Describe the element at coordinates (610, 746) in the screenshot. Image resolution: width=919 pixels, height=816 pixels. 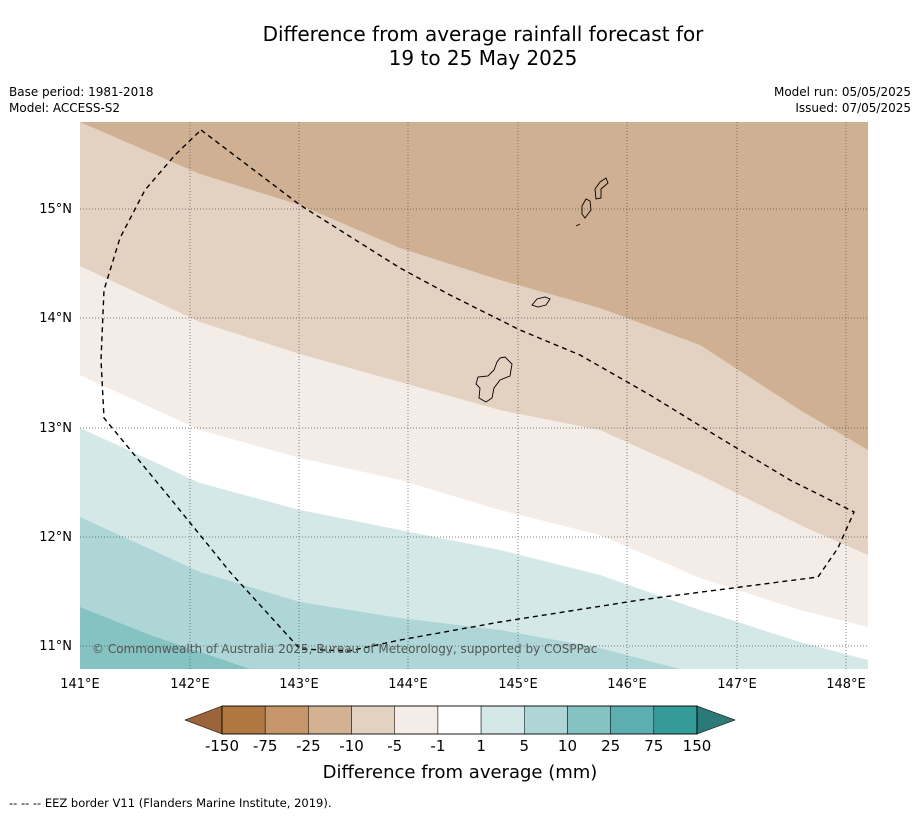
I see `colorbar-tick-label: 25` at that location.